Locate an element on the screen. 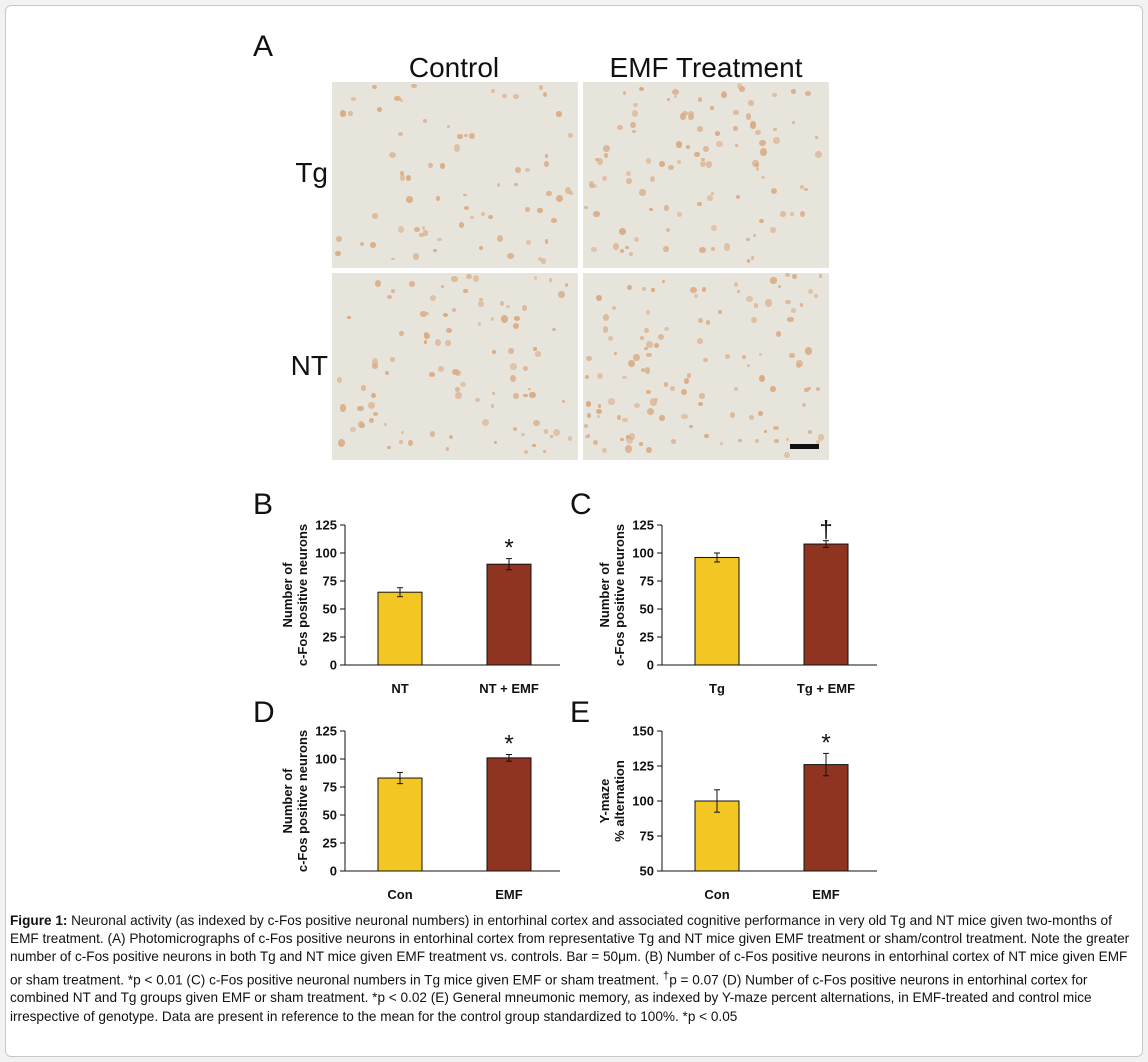 The height and width of the screenshot is (1062, 1148). y-axis-label-line: c-Fos positive neurons is located at coordinates (302, 595).